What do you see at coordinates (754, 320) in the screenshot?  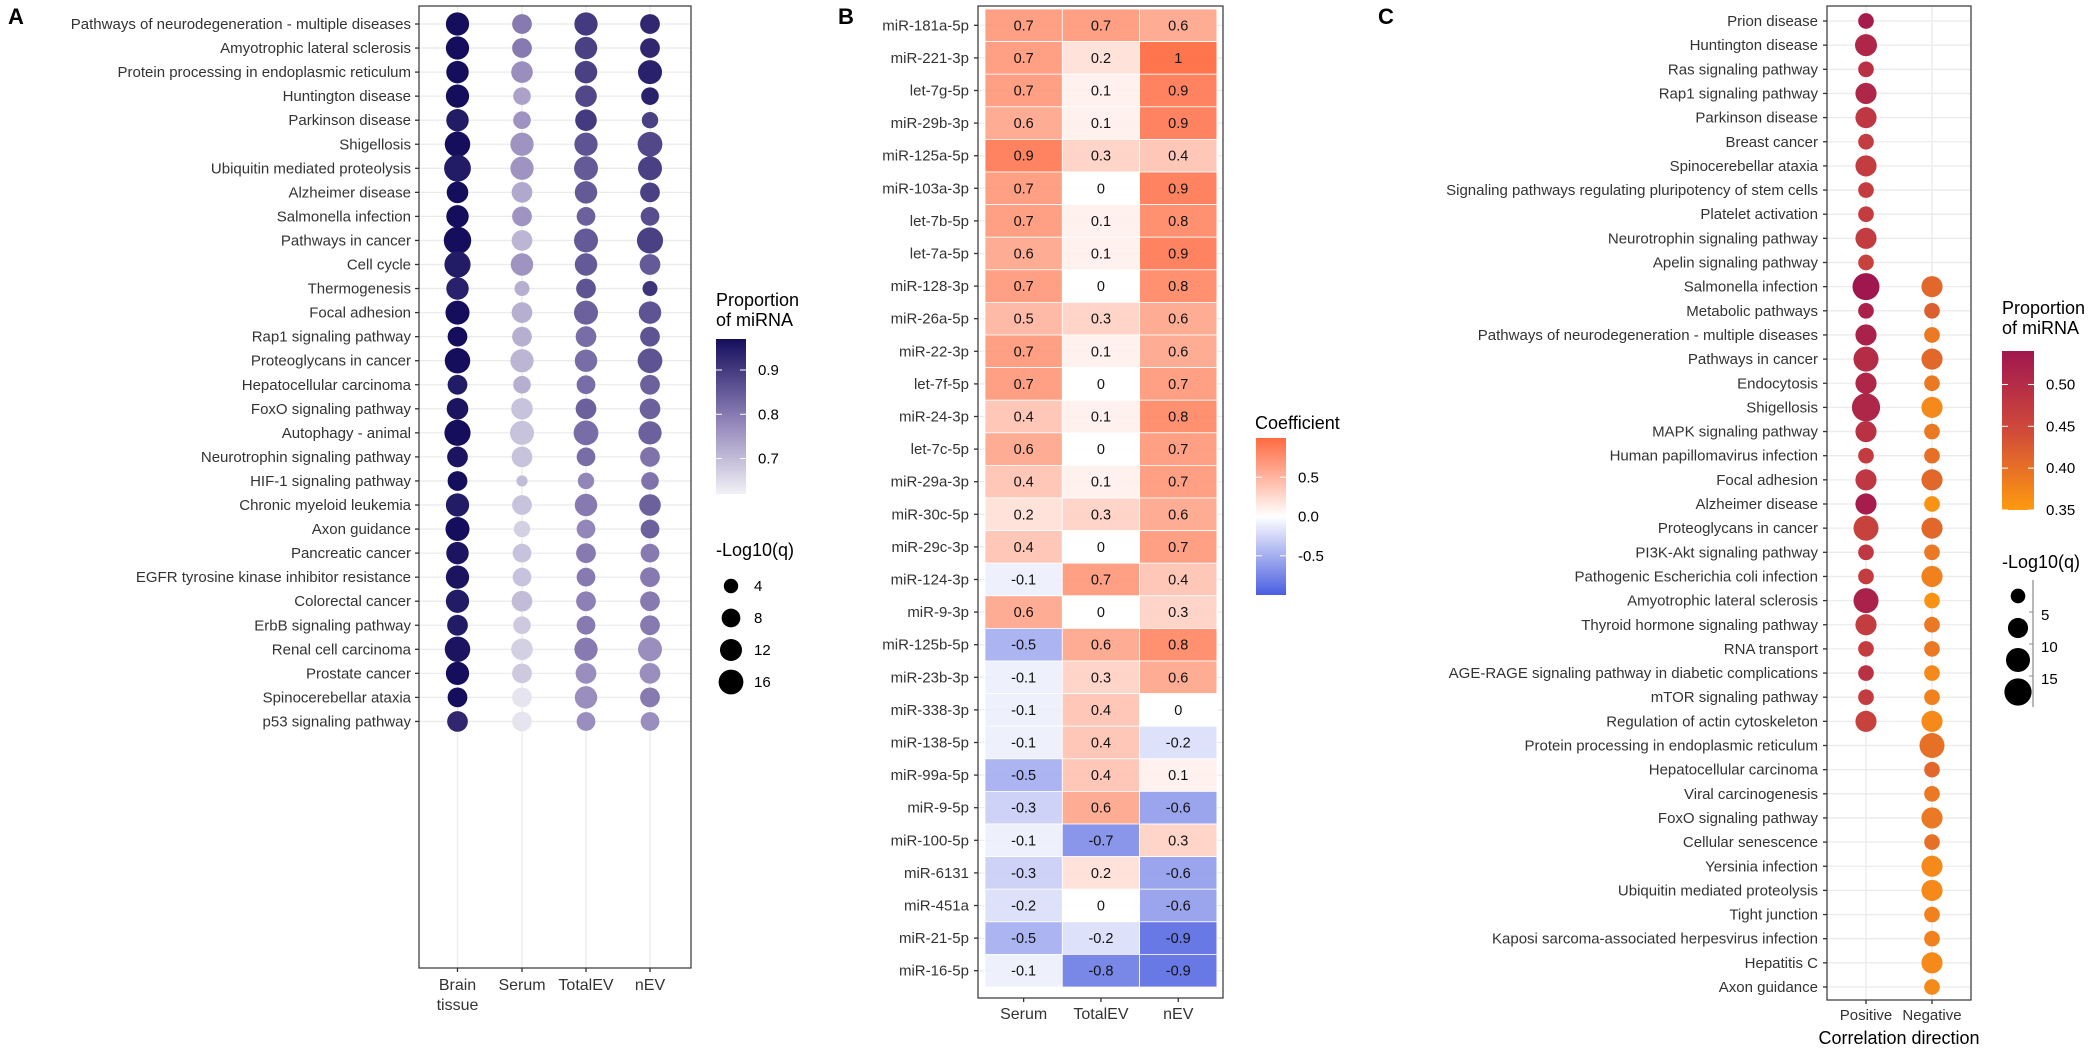 I see `legend-title: of miRNA` at bounding box center [754, 320].